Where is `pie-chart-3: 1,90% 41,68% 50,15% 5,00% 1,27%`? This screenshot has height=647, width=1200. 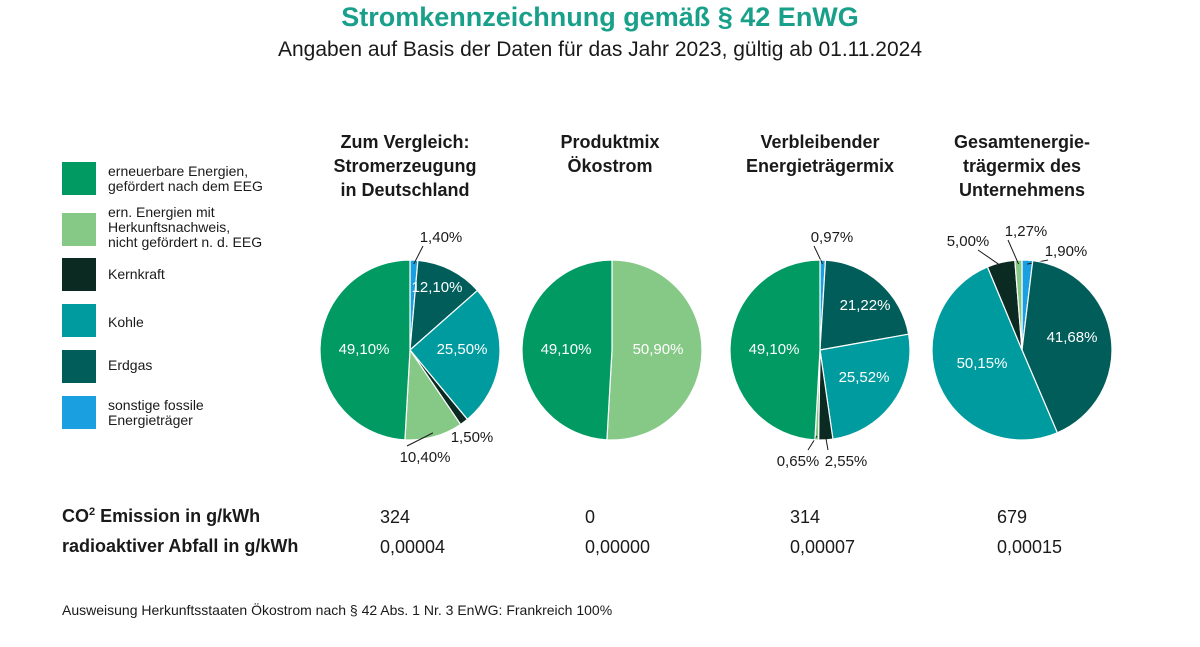 pie-chart-3: 1,90% 41,68% 50,15% 5,00% 1,27% is located at coordinates (1022, 332).